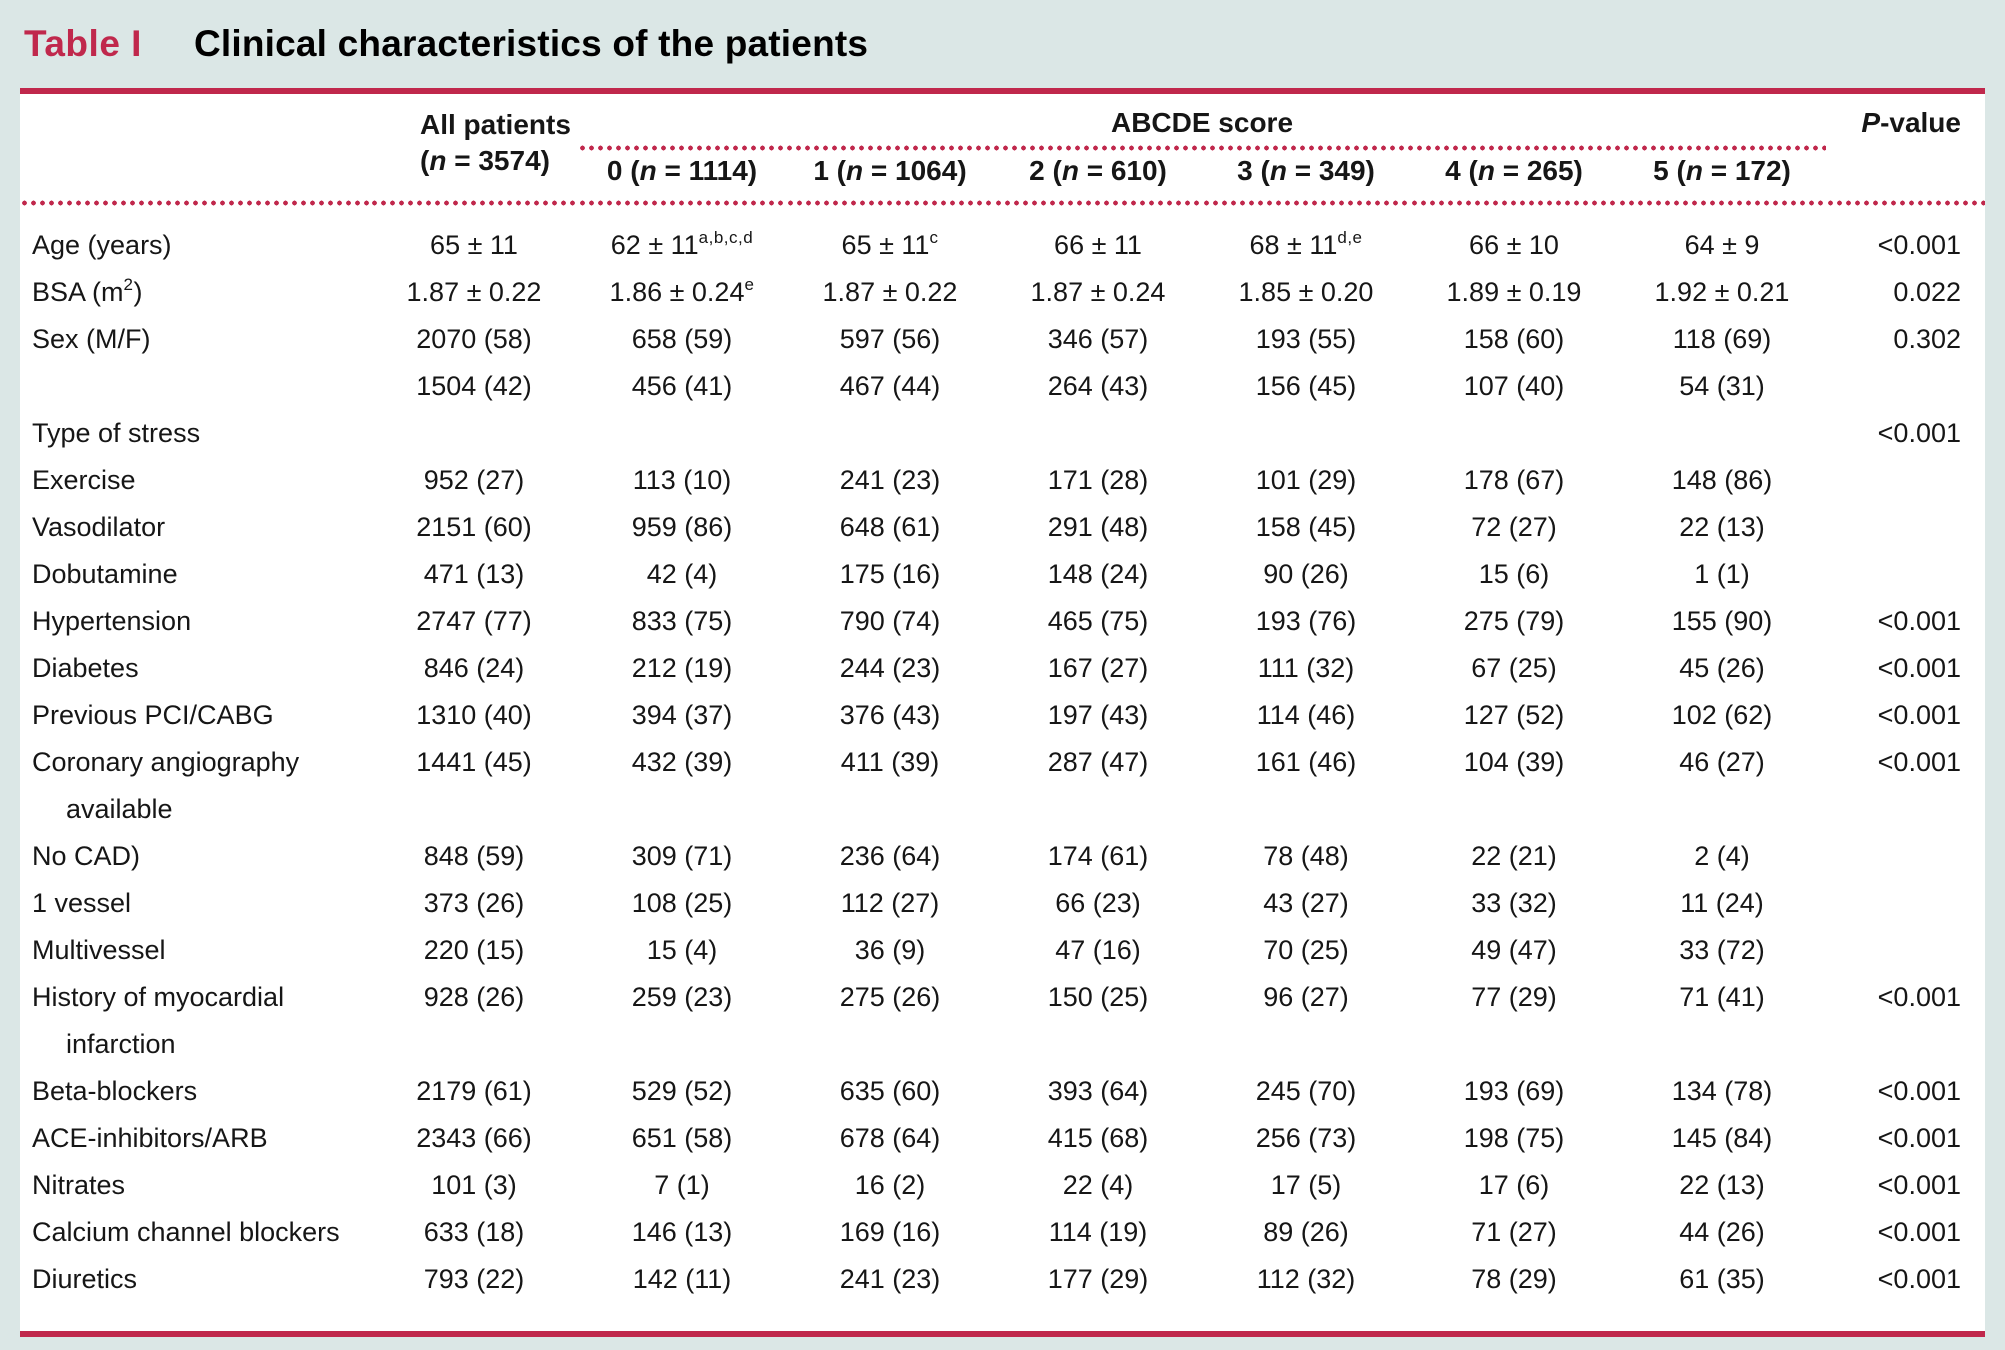 The width and height of the screenshot is (2005, 1350). What do you see at coordinates (1306, 1232) in the screenshot?
I see `cell: 89 (26)` at bounding box center [1306, 1232].